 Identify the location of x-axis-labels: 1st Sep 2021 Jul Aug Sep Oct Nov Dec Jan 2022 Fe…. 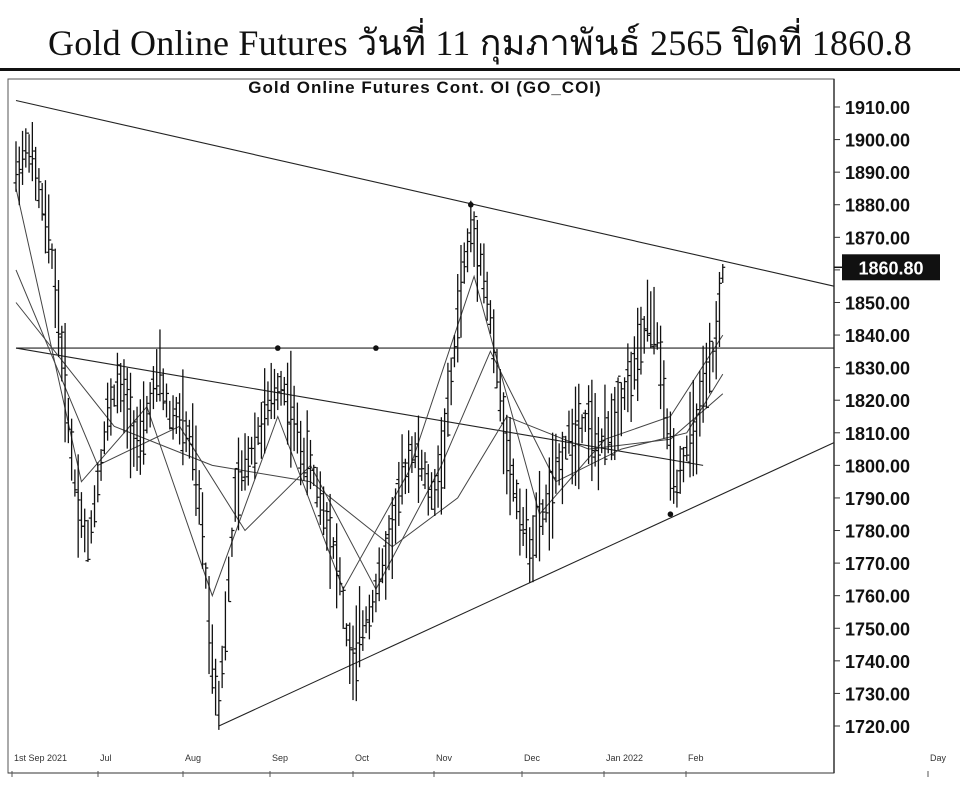
(479, 765).